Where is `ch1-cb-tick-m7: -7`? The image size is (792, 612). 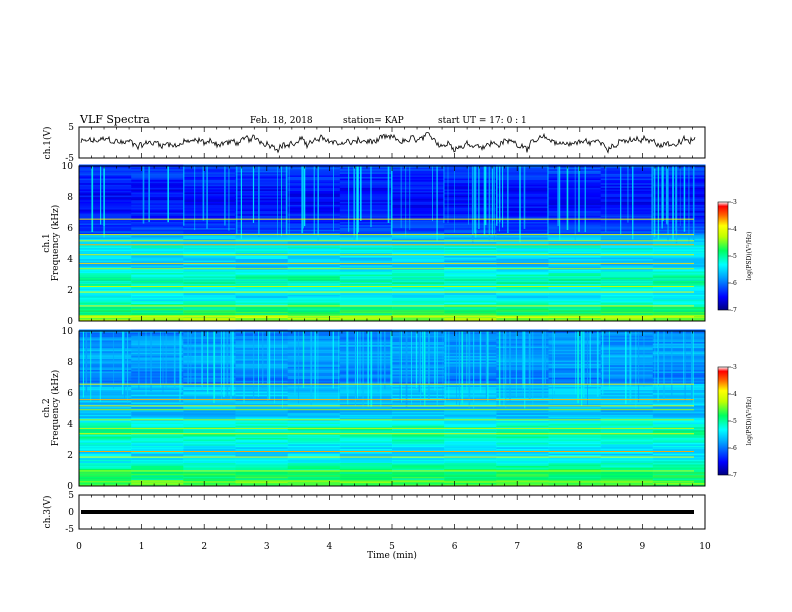 ch1-cb-tick-m7: -7 is located at coordinates (734, 310).